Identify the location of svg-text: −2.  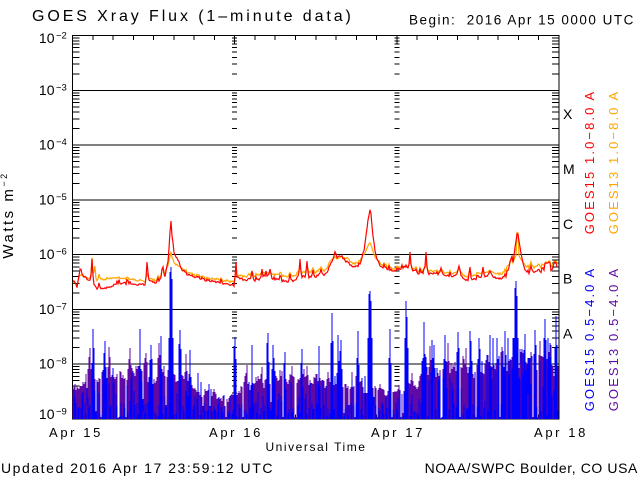
(61, 36).